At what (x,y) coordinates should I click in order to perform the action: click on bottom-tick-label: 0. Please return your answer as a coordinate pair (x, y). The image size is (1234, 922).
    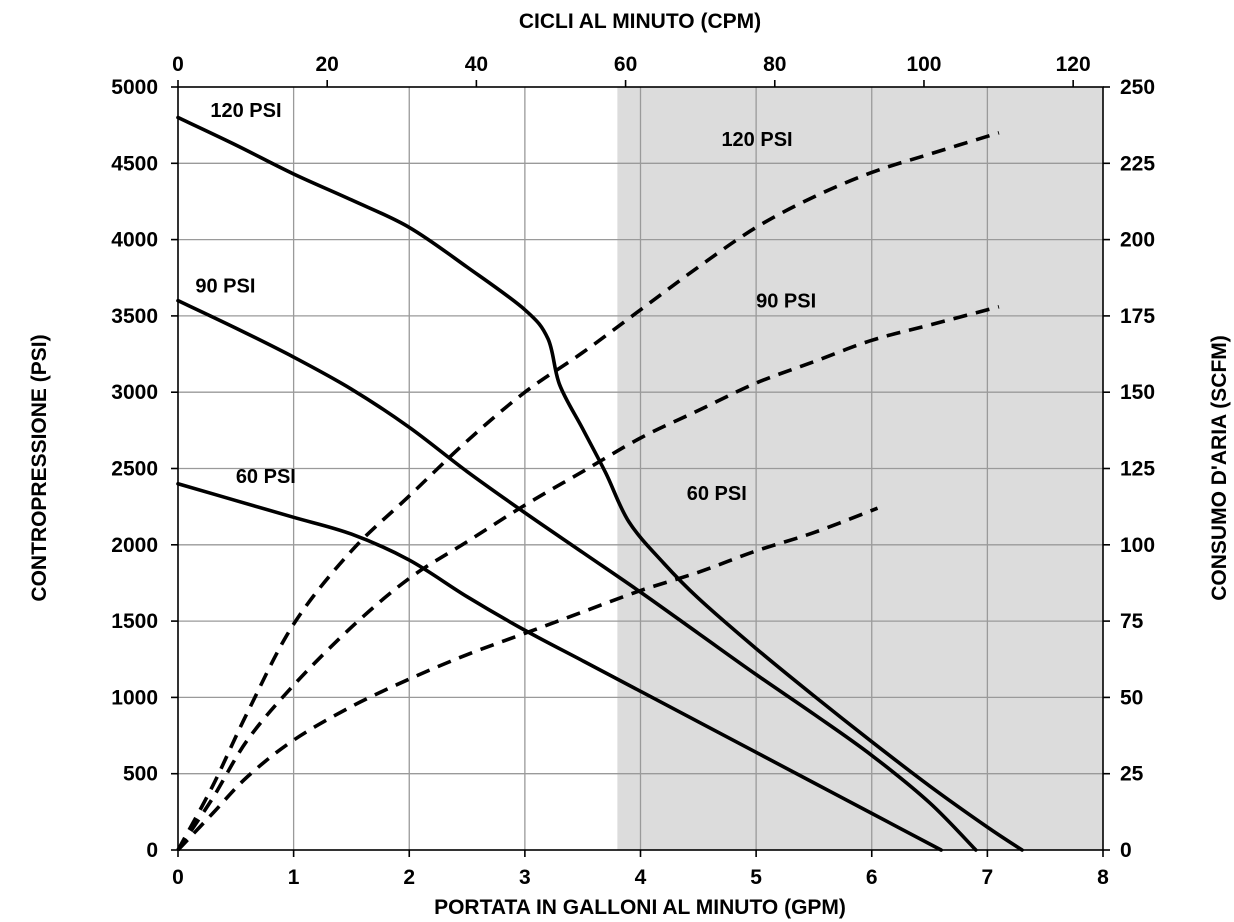
    Looking at the image, I should click on (178, 877).